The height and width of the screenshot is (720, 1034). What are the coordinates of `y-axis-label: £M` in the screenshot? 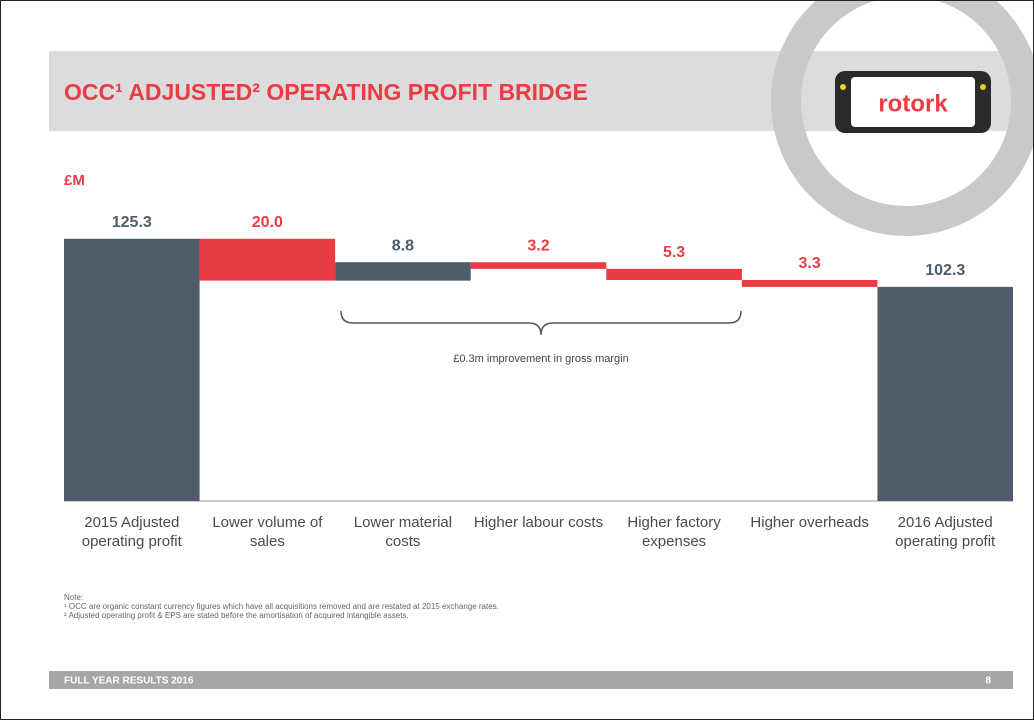 It's located at (74, 180).